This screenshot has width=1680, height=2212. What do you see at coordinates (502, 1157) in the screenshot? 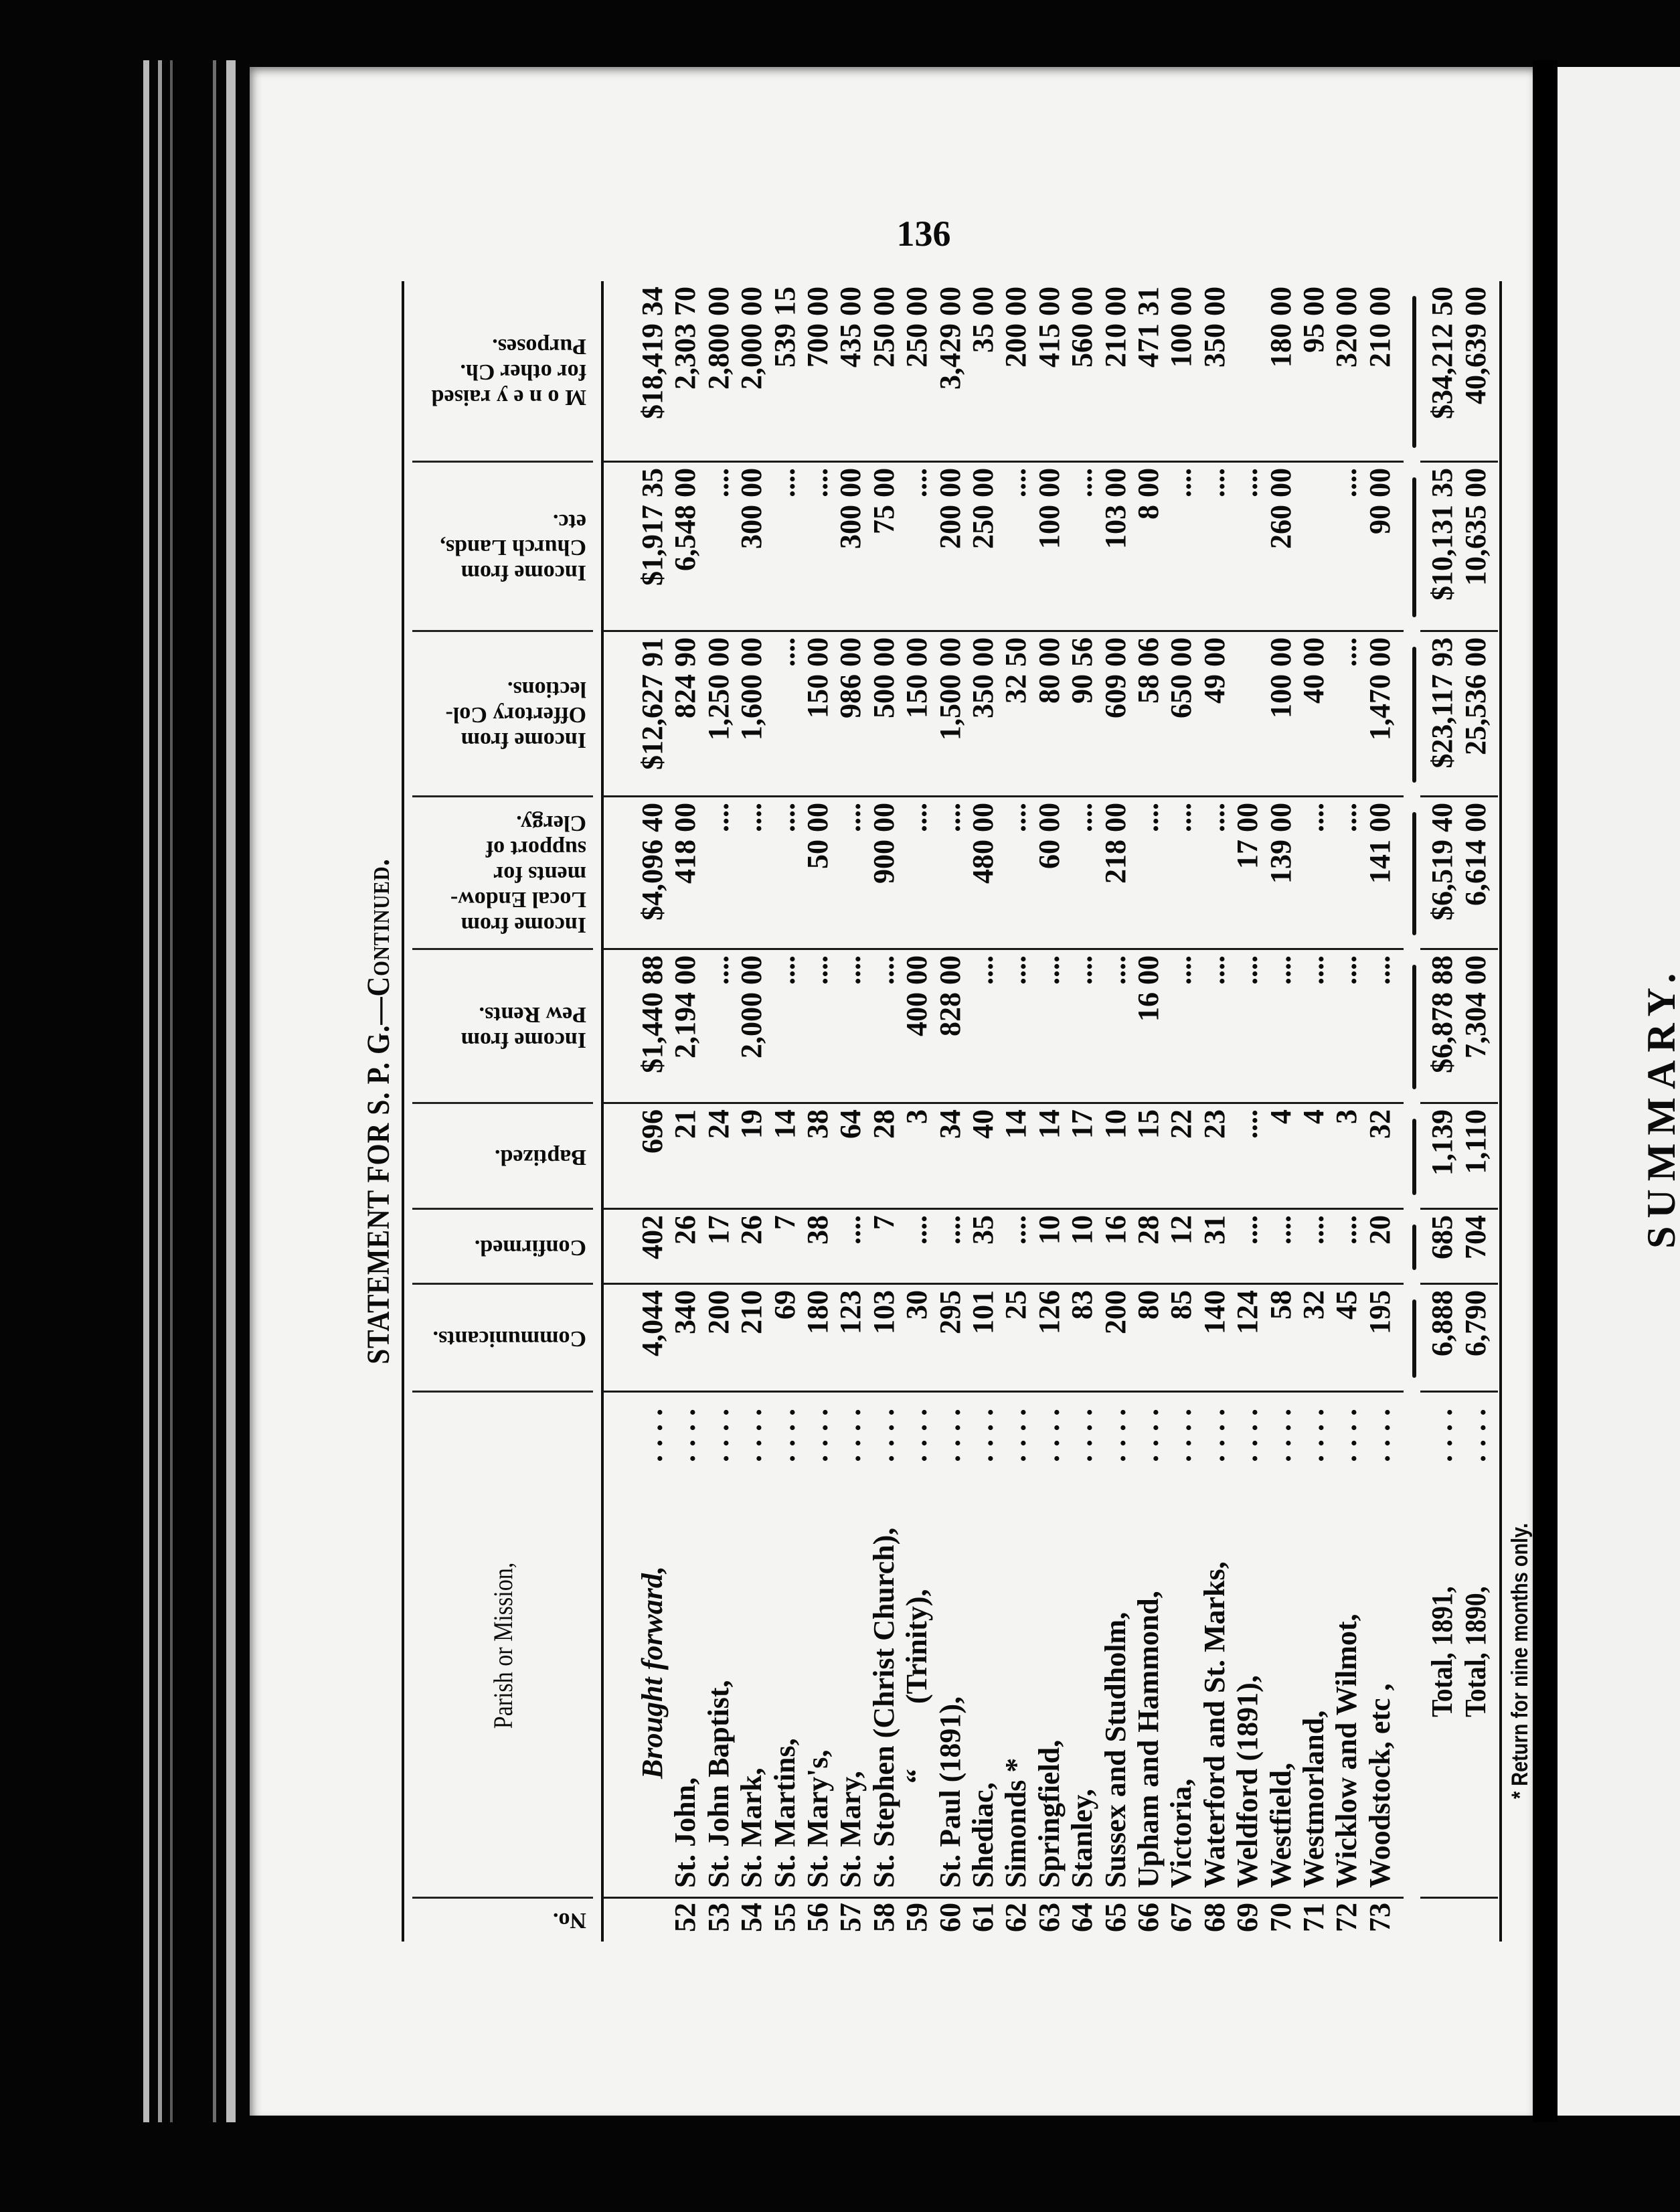
I see `column-header-label: Baptized.` at bounding box center [502, 1157].